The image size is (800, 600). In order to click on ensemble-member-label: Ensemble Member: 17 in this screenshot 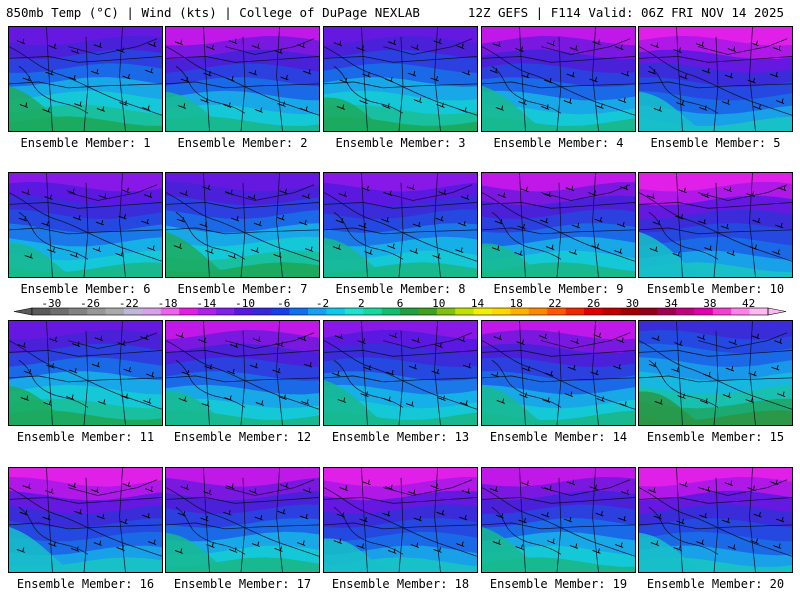, I will do `click(242, 584)`.